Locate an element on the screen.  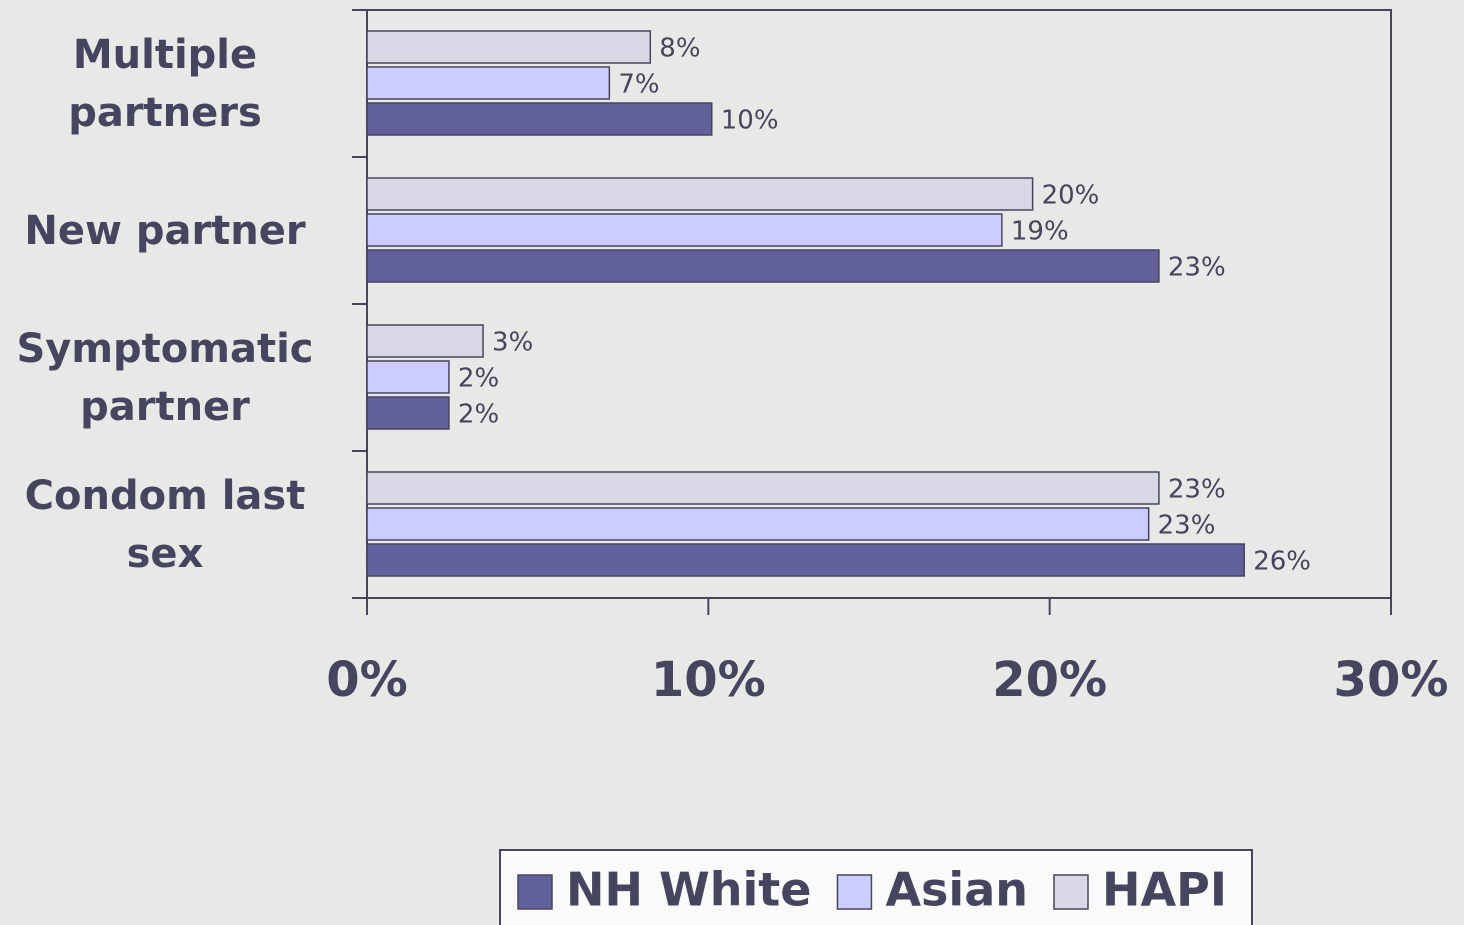
value-label: 7% is located at coordinates (638, 85).